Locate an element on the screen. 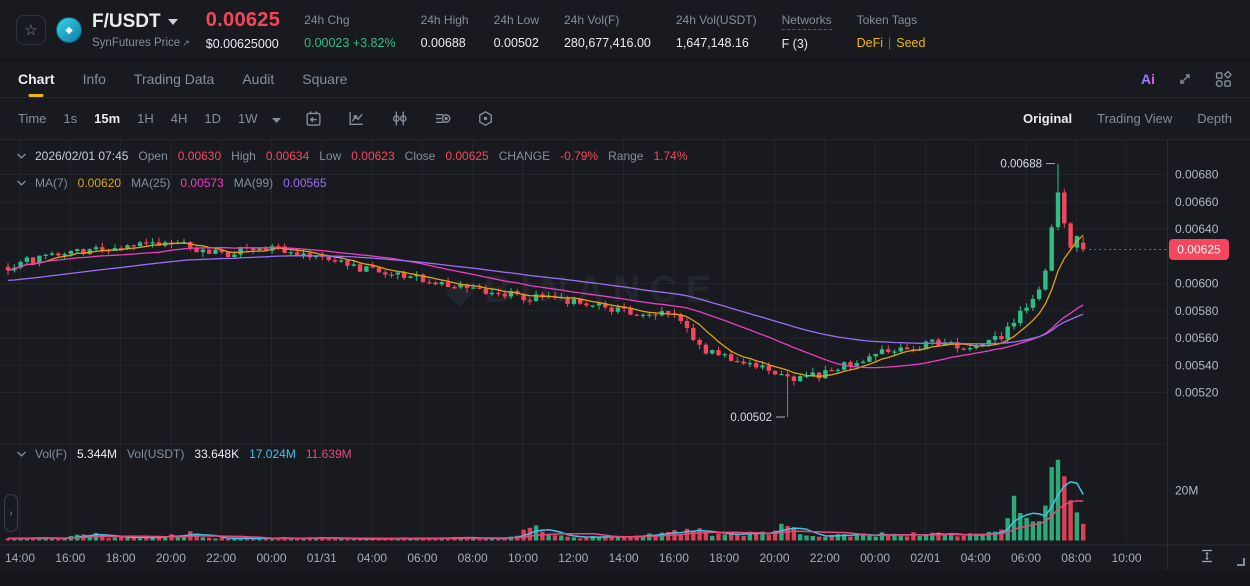 The width and height of the screenshot is (1250, 586). chevron-down-icon is located at coordinates (276, 120).